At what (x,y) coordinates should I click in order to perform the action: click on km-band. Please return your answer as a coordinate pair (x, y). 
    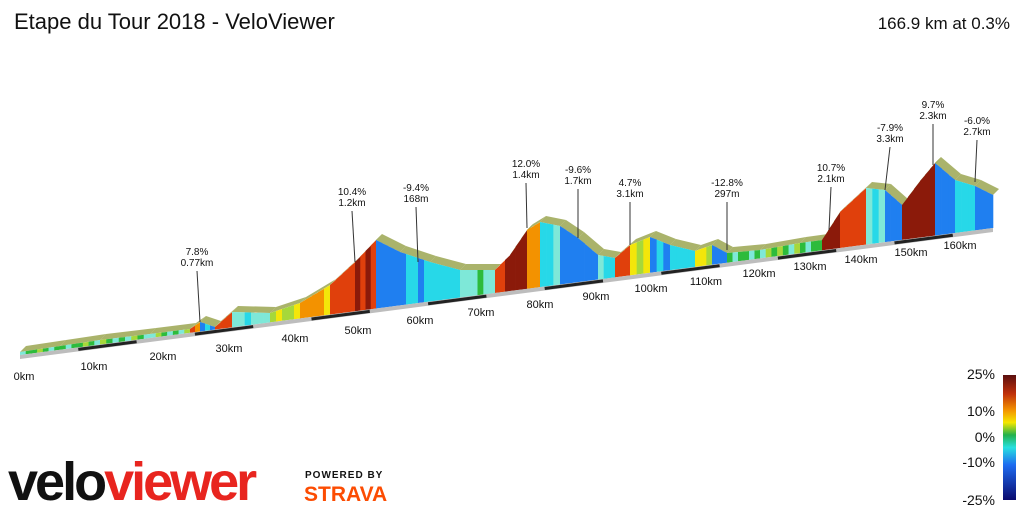
    Looking at the image, I should click on (923, 239).